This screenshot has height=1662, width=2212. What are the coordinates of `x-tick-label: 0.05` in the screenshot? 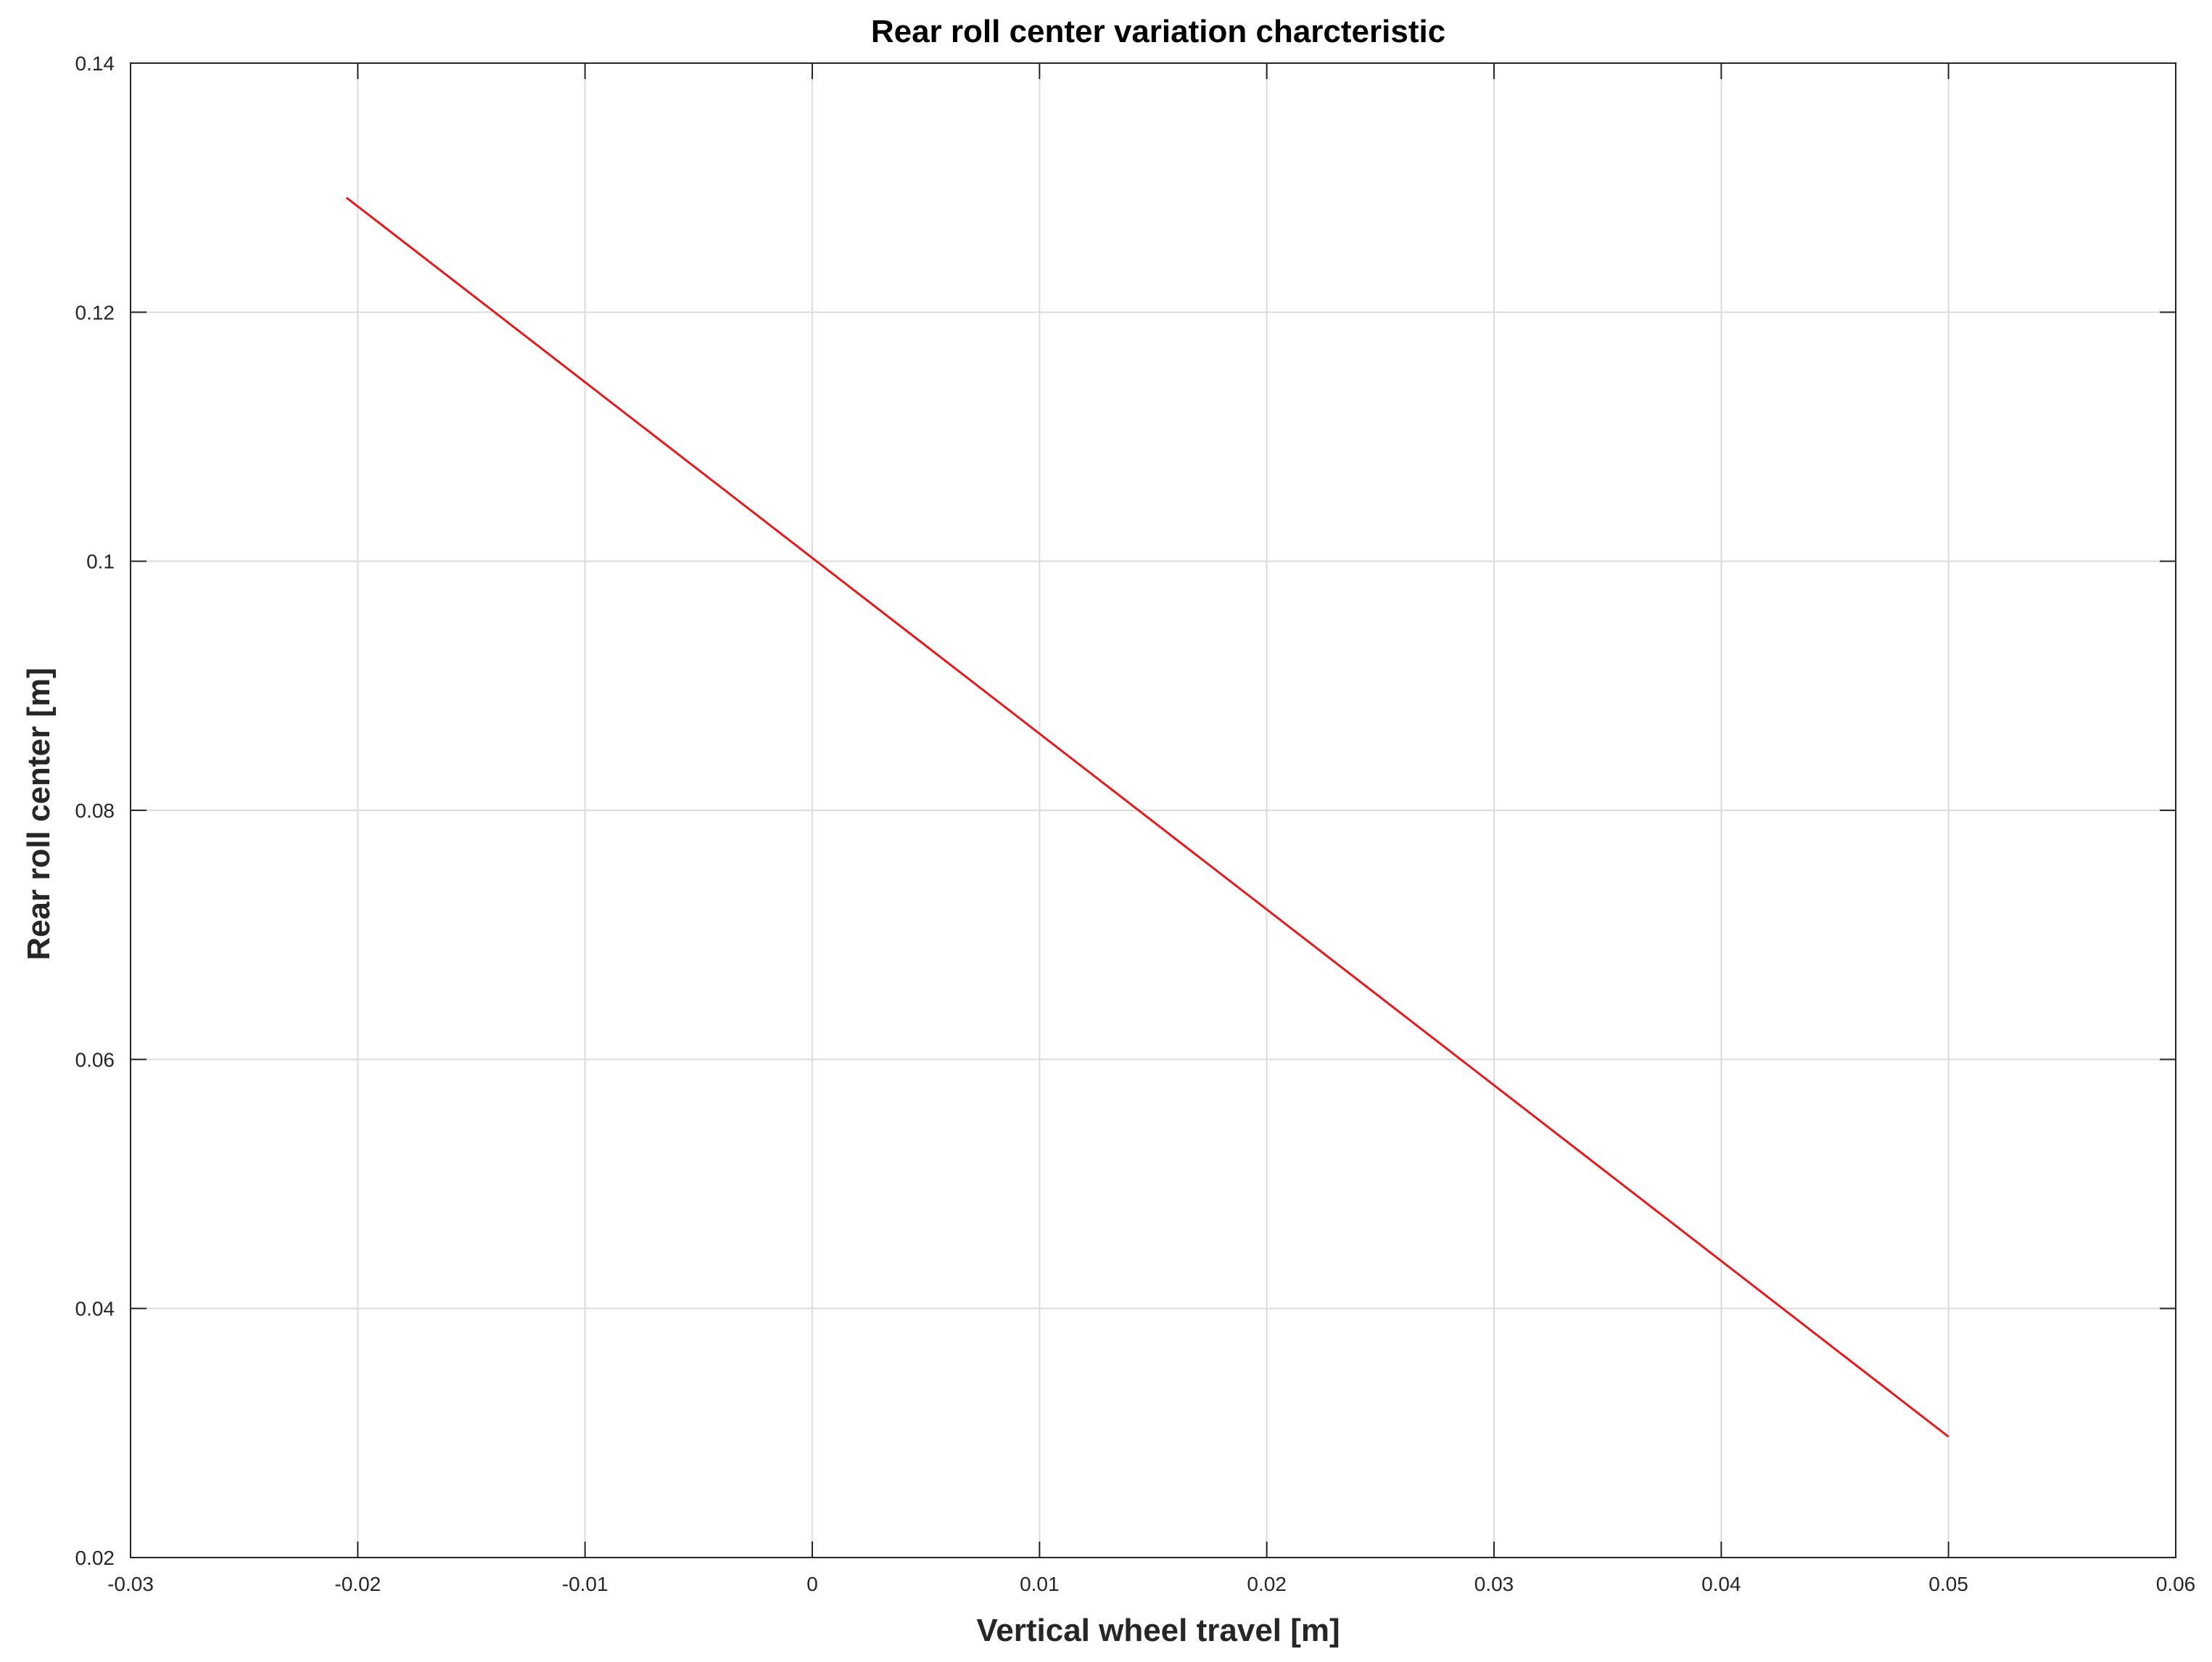 It's located at (1948, 1584).